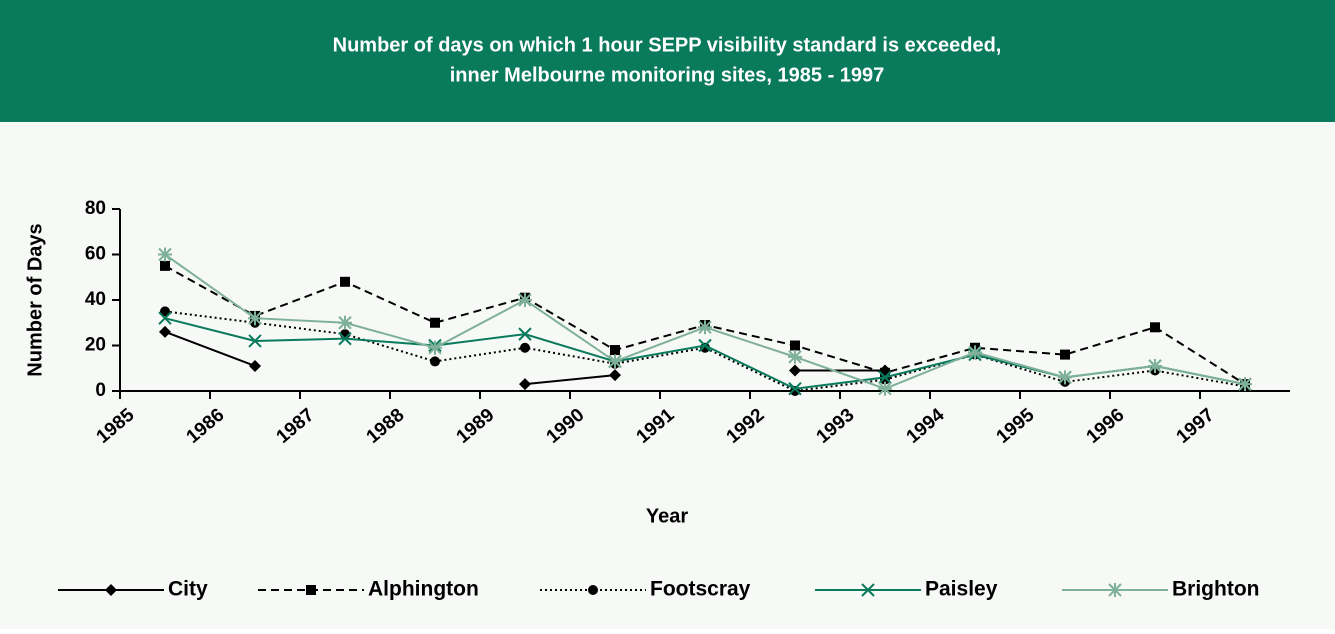 The width and height of the screenshot is (1335, 634). Describe the element at coordinates (423, 589) in the screenshot. I see `legend-label: Alphington` at that location.